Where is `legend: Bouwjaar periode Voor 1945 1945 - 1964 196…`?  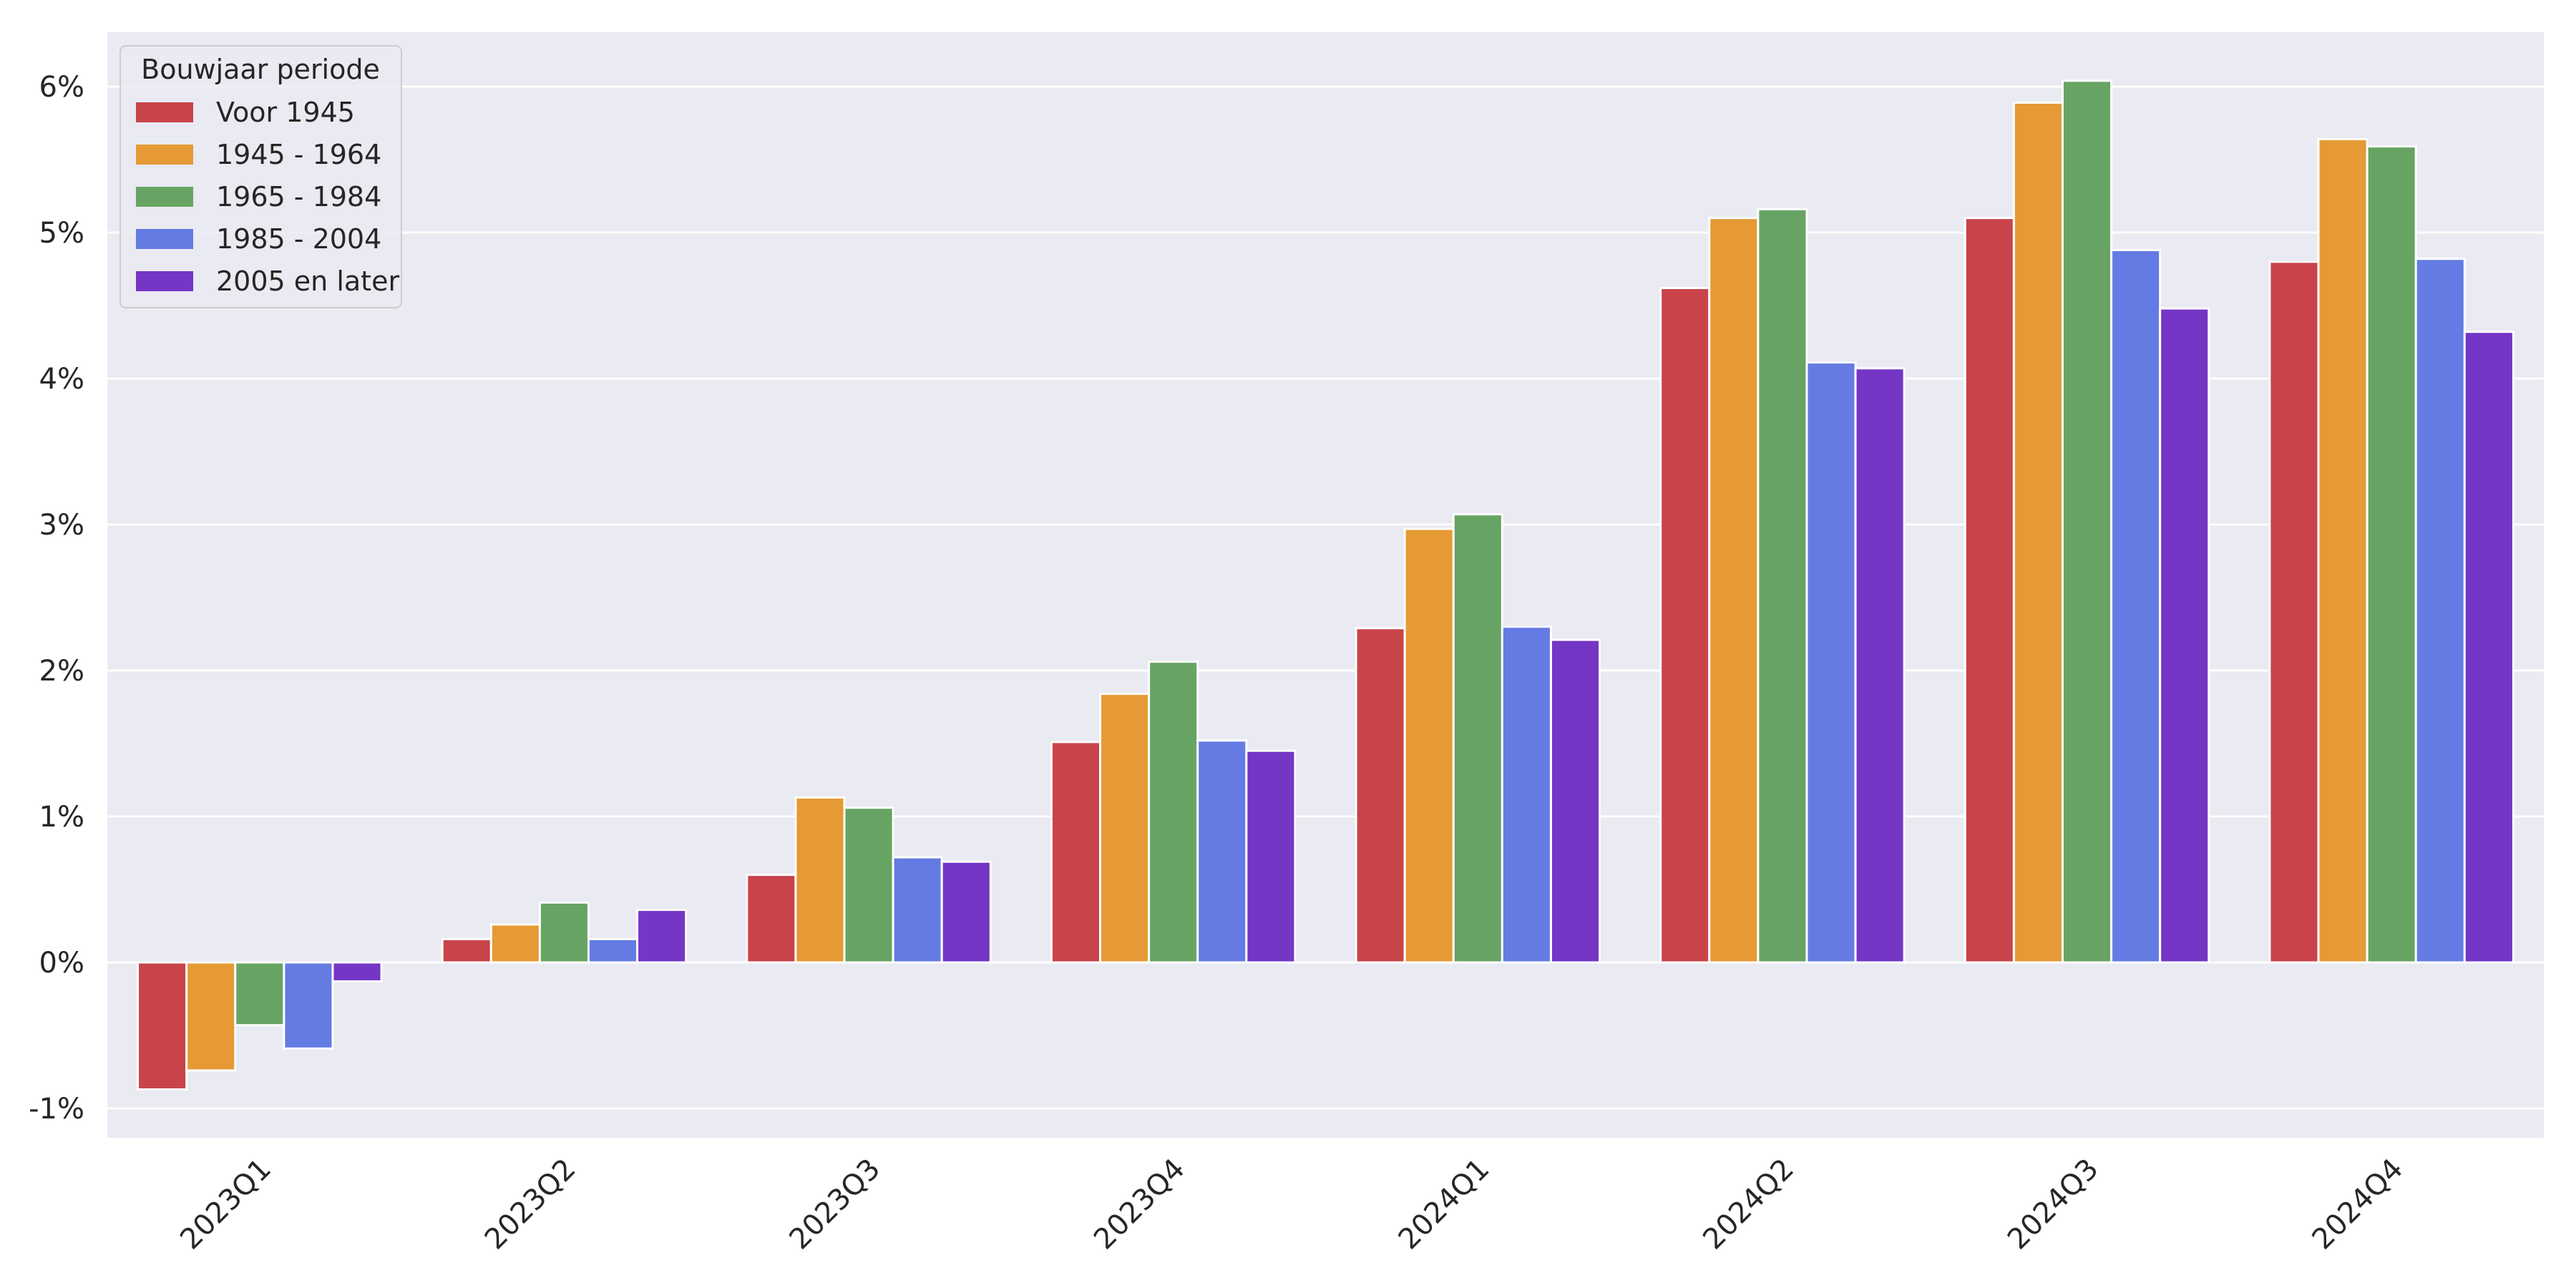 legend: Bouwjaar periode Voor 1945 1945 - 1964 196… is located at coordinates (260, 176).